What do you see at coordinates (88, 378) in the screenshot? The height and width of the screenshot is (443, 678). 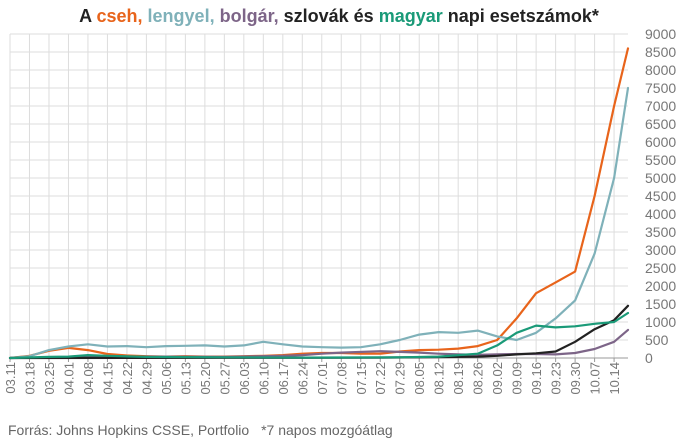 I see `x-tick-label: 04.08` at bounding box center [88, 378].